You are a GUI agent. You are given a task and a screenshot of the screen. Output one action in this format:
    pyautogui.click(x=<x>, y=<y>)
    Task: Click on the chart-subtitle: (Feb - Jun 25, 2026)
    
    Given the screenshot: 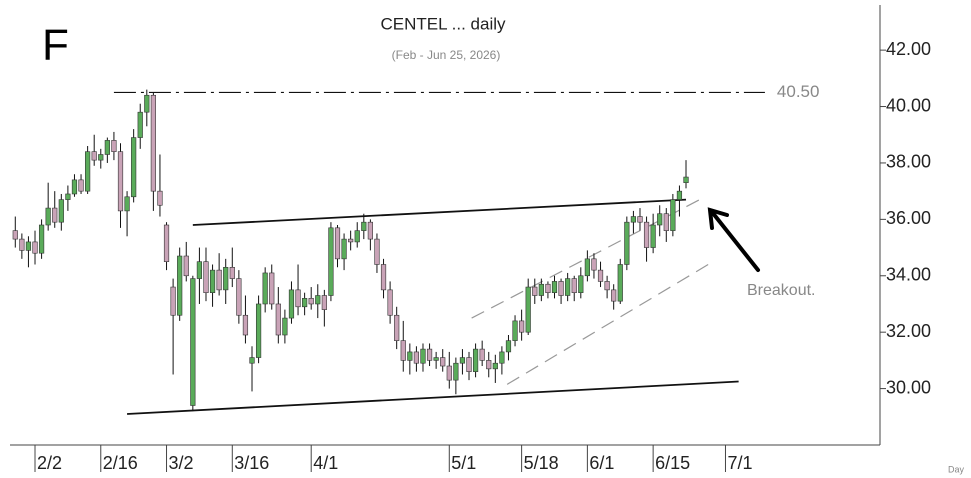 What is the action you would take?
    pyautogui.click(x=446, y=55)
    